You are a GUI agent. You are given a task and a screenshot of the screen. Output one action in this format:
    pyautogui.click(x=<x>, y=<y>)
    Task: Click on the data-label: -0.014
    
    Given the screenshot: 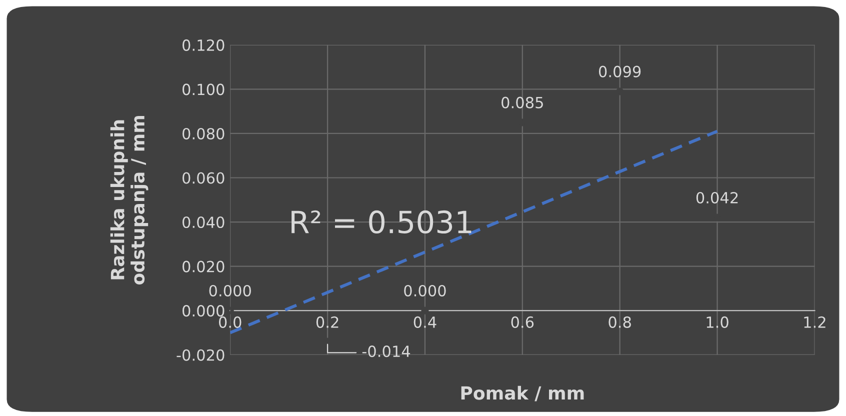 What is the action you would take?
    pyautogui.click(x=386, y=352)
    